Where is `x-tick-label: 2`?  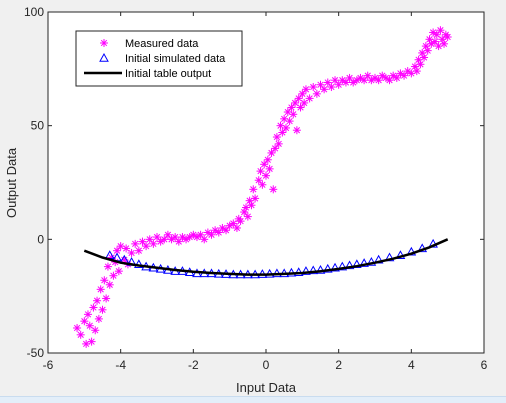
x-tick-label: 2 is located at coordinates (338, 365).